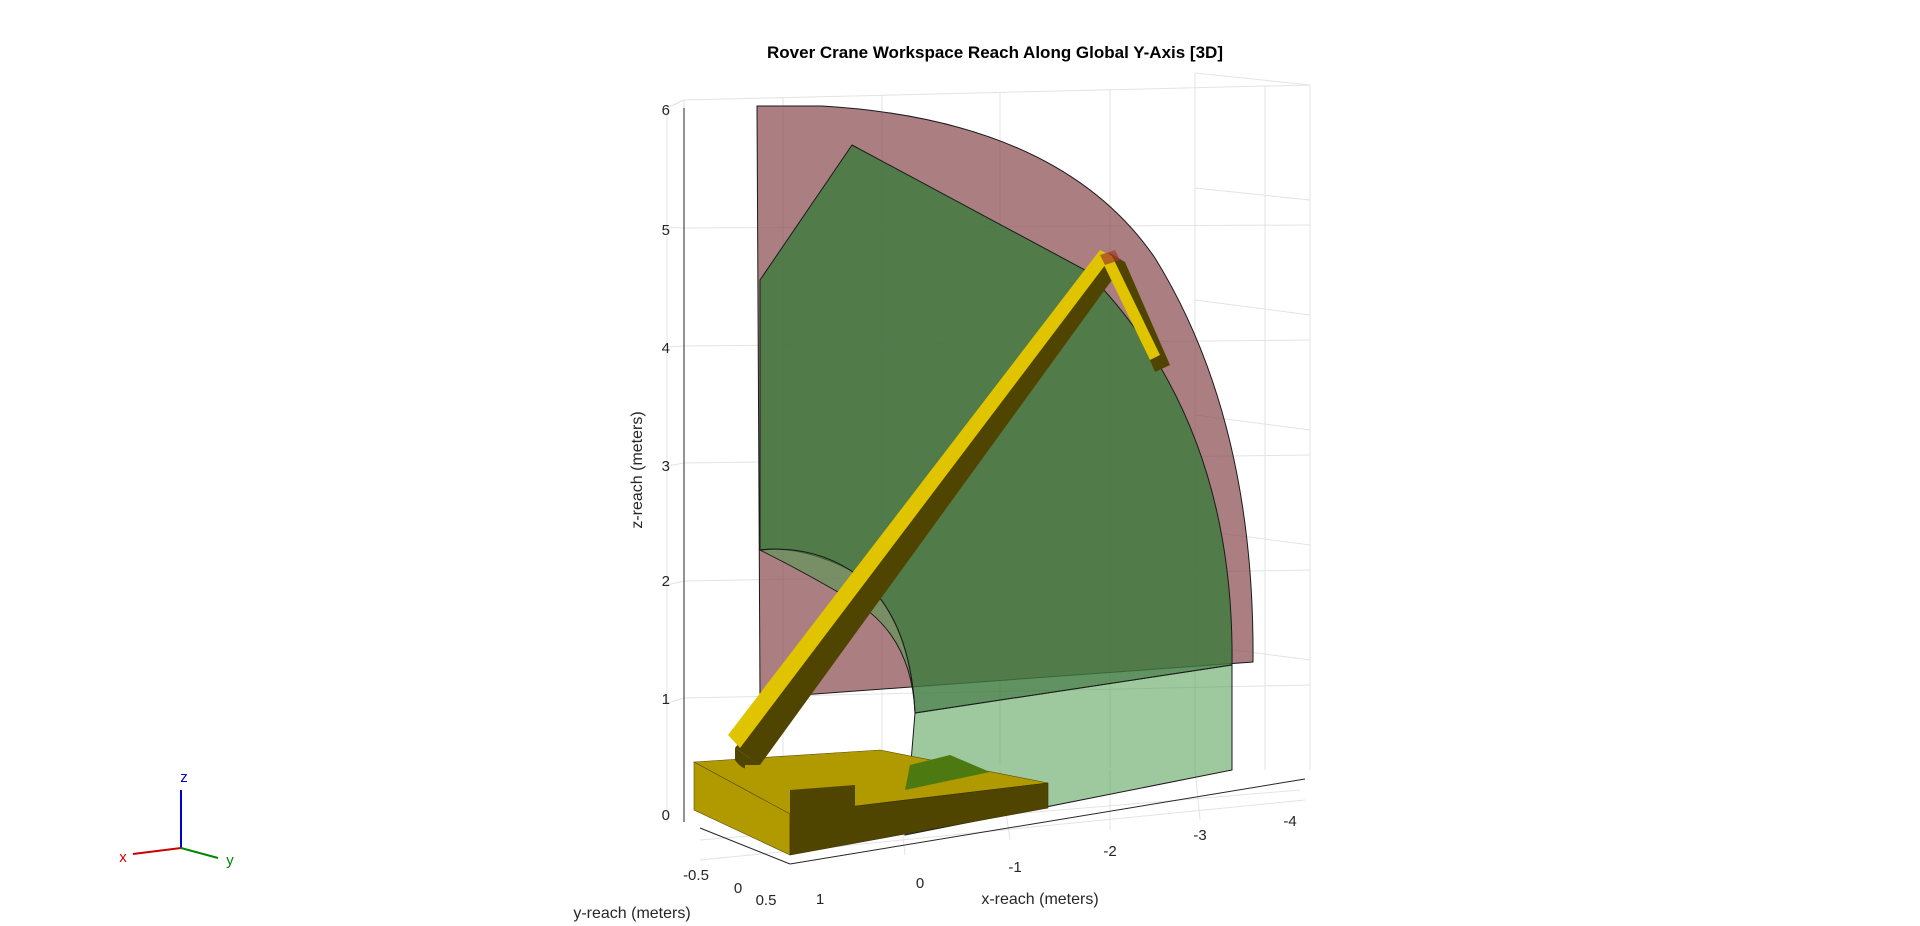 The image size is (1920, 926). I want to click on x-tick-label: -4, so click(1289, 821).